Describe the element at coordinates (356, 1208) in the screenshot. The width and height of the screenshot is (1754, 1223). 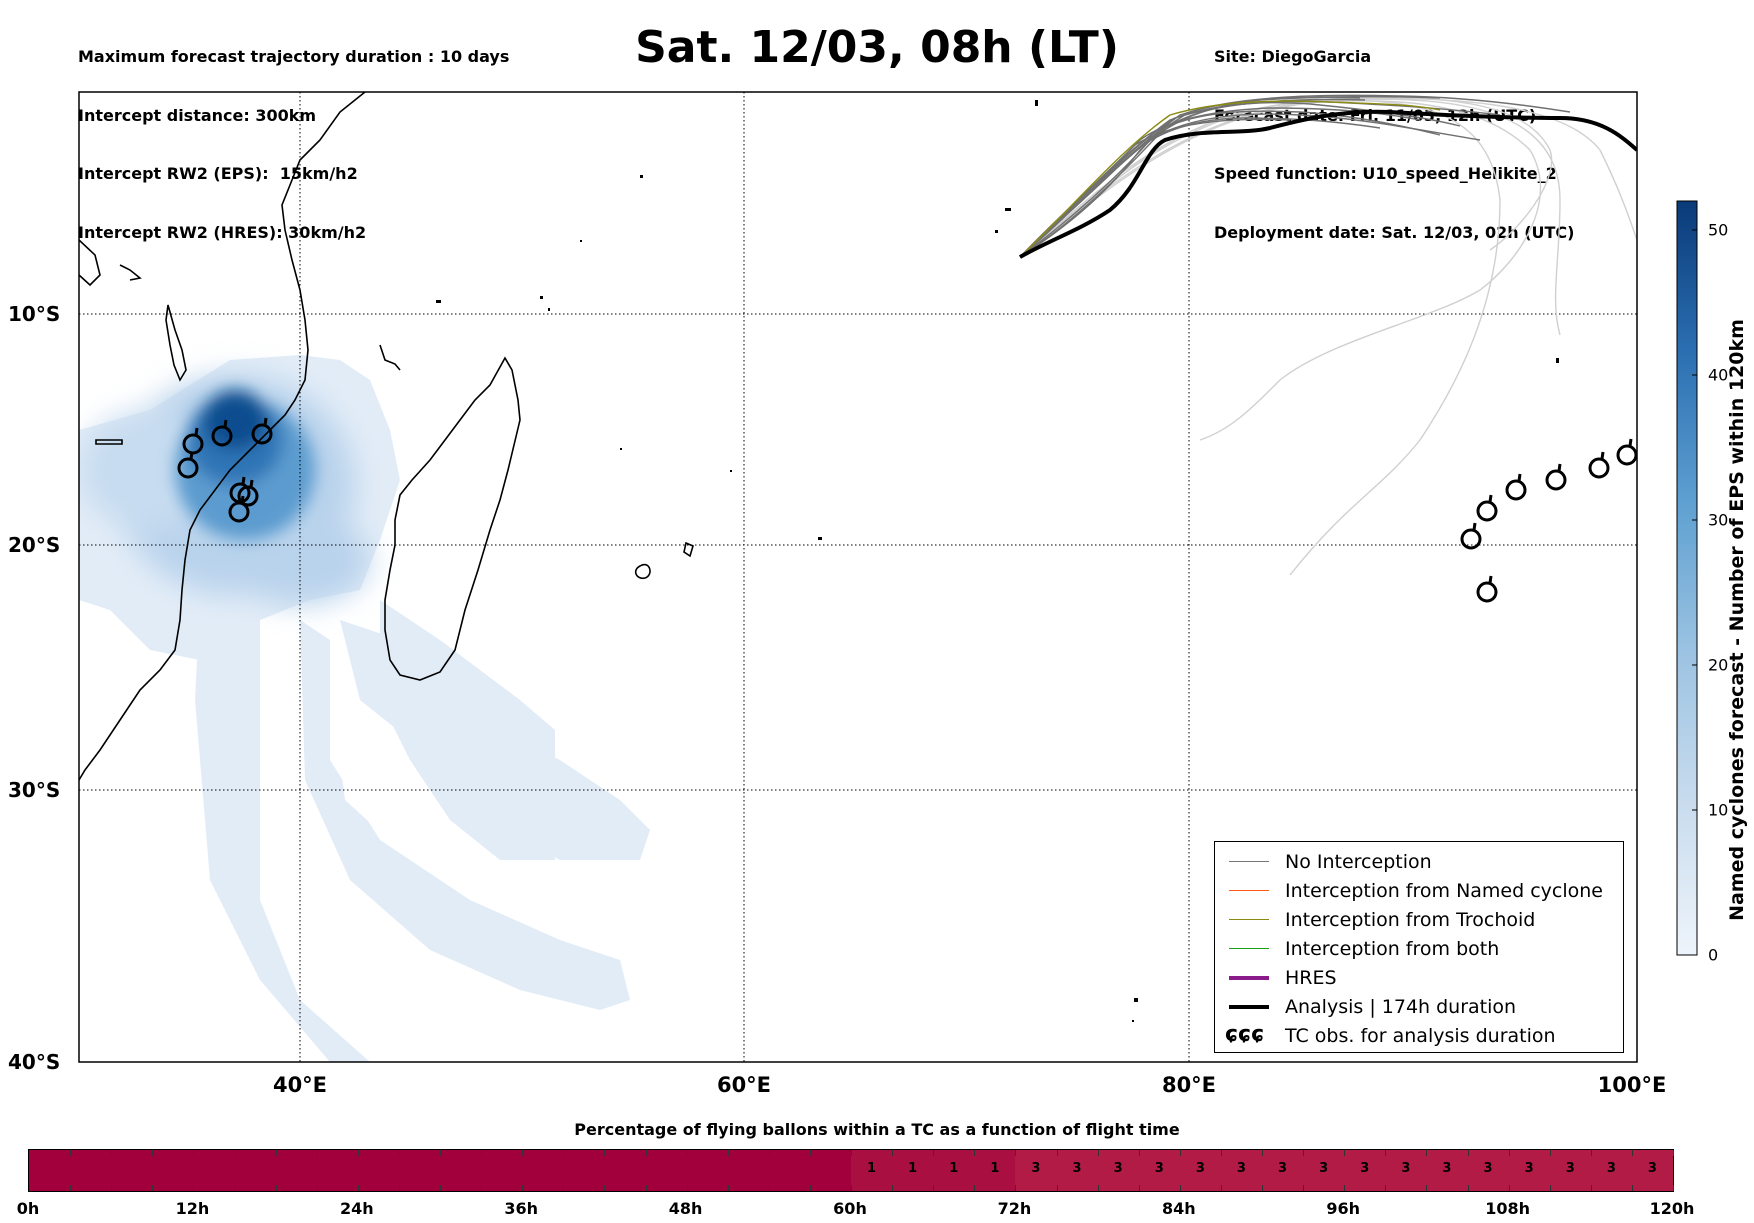
I see `flight-bar-tick-label: 24h` at that location.